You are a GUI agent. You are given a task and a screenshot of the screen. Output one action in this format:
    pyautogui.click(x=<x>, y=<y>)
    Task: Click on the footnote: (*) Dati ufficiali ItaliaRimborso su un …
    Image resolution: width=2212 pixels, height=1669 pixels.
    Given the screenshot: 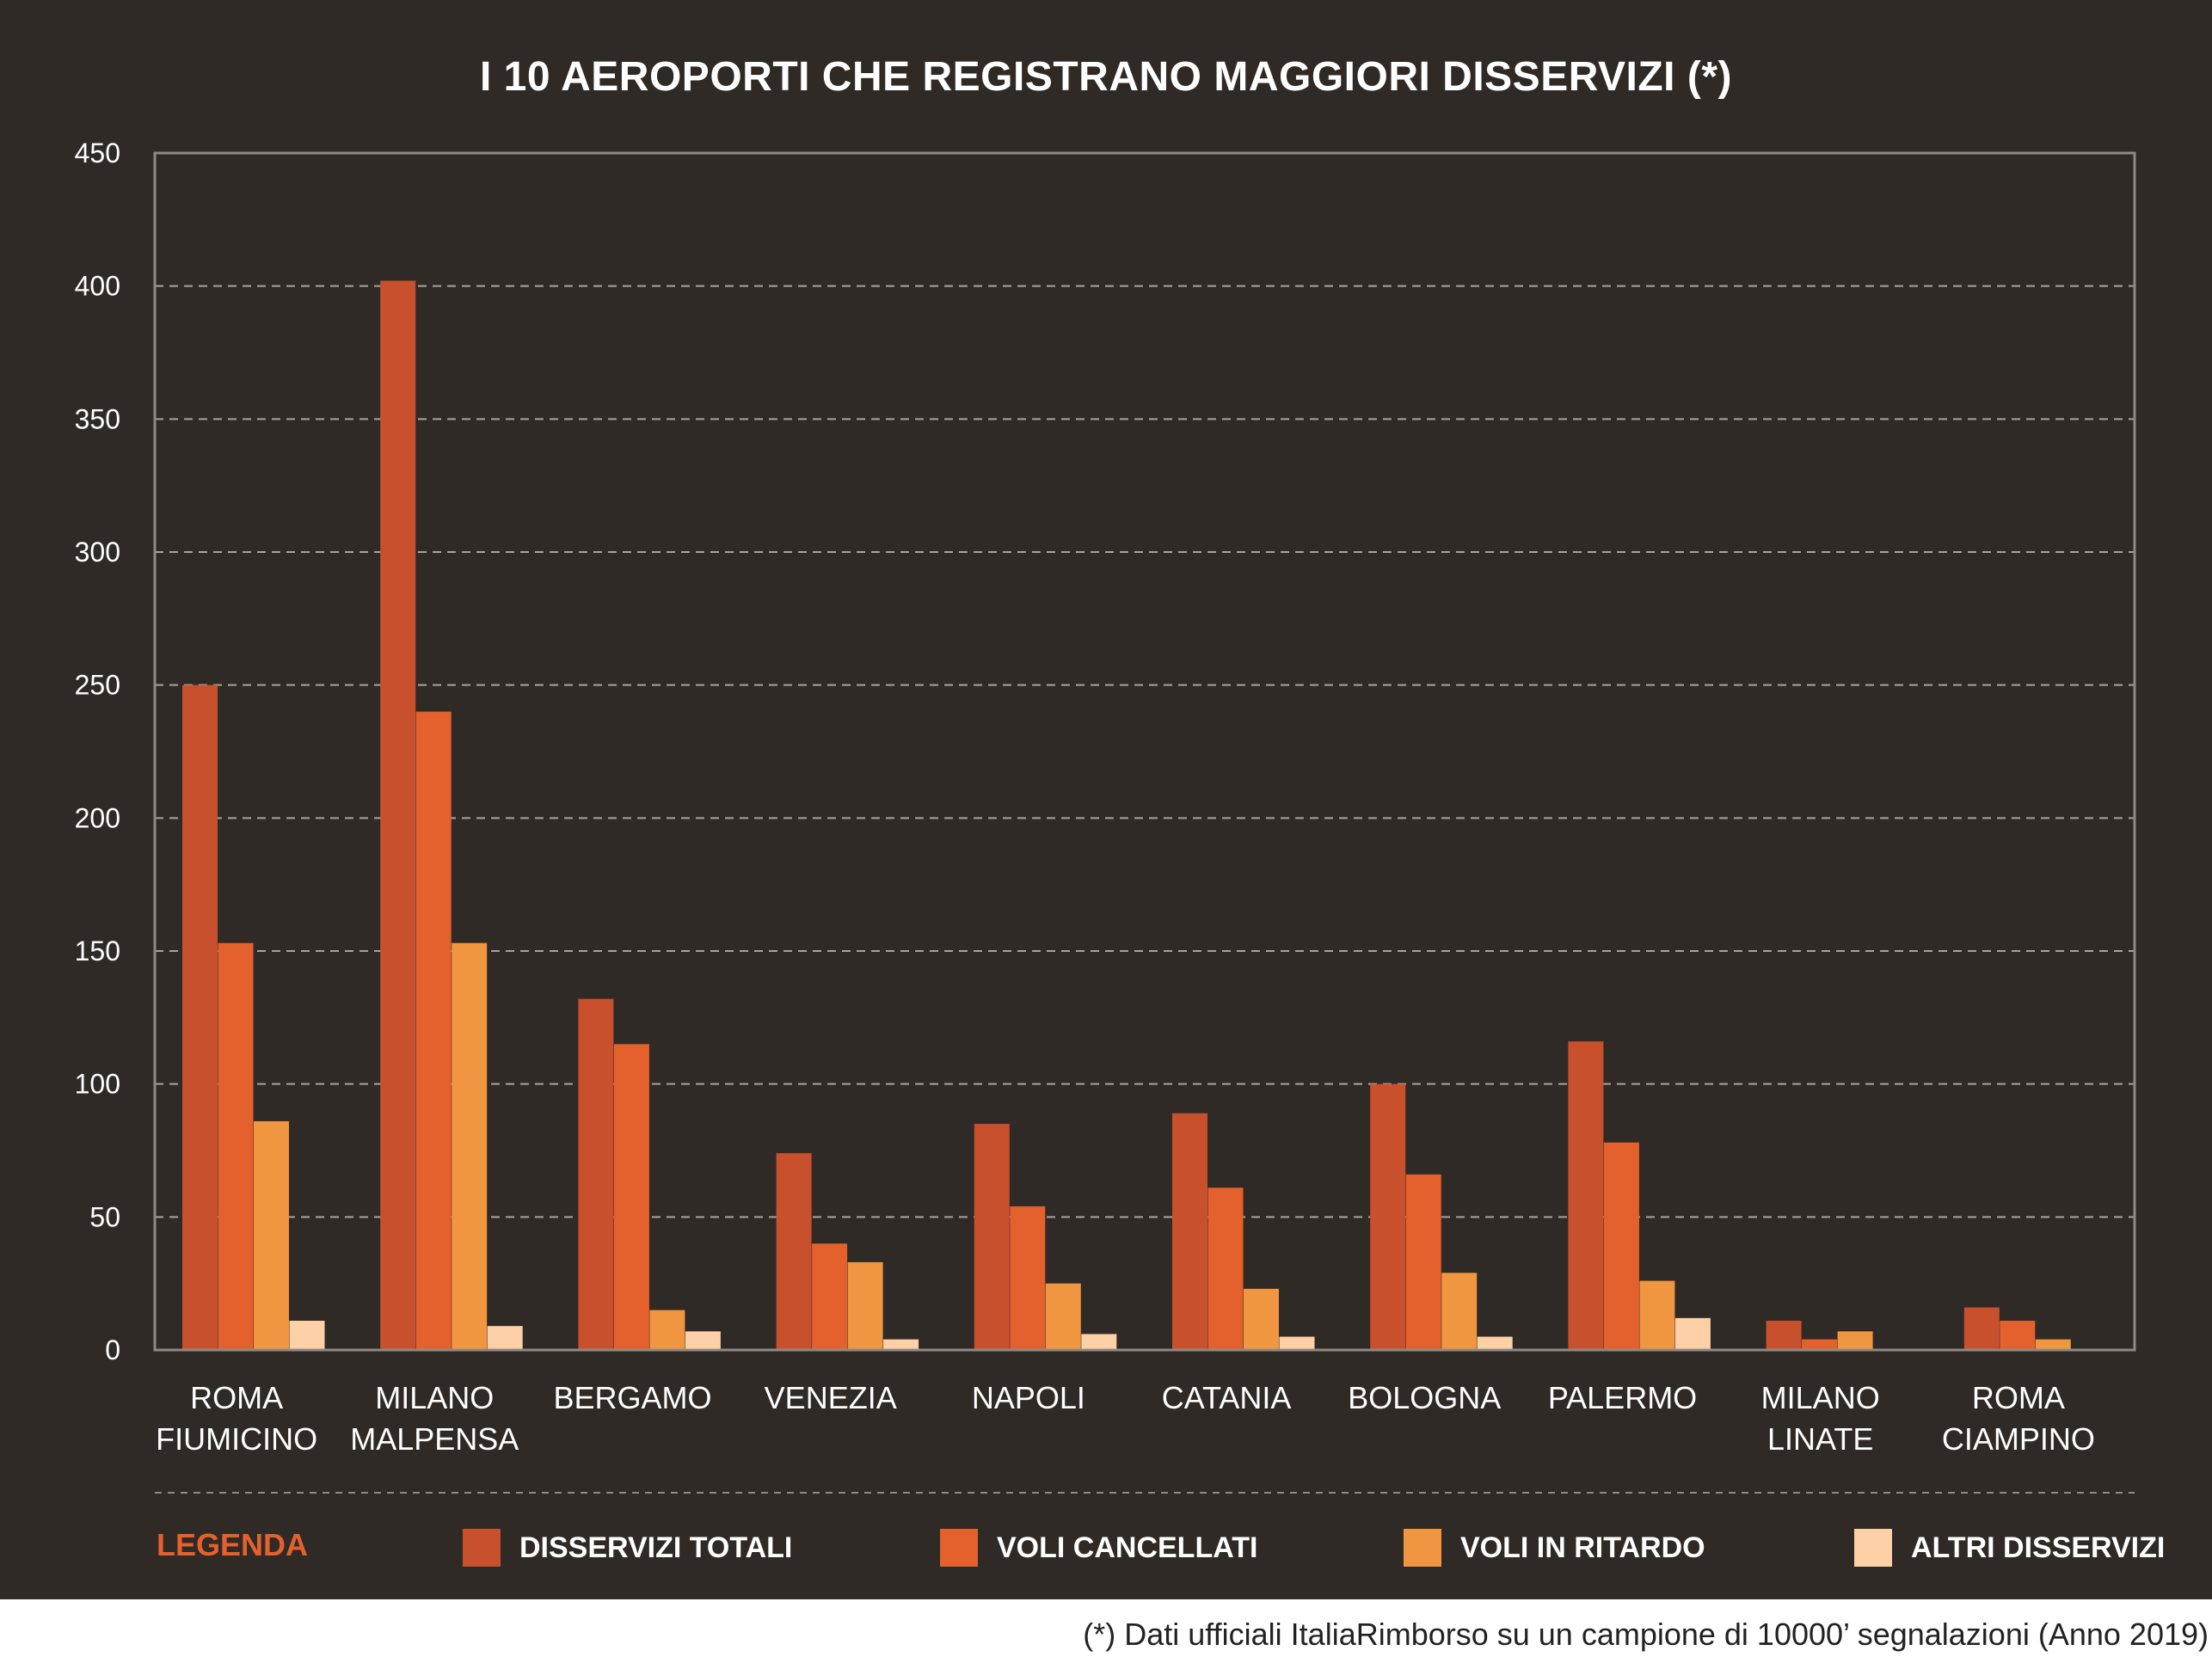 What is the action you would take?
    pyautogui.click(x=1646, y=1634)
    